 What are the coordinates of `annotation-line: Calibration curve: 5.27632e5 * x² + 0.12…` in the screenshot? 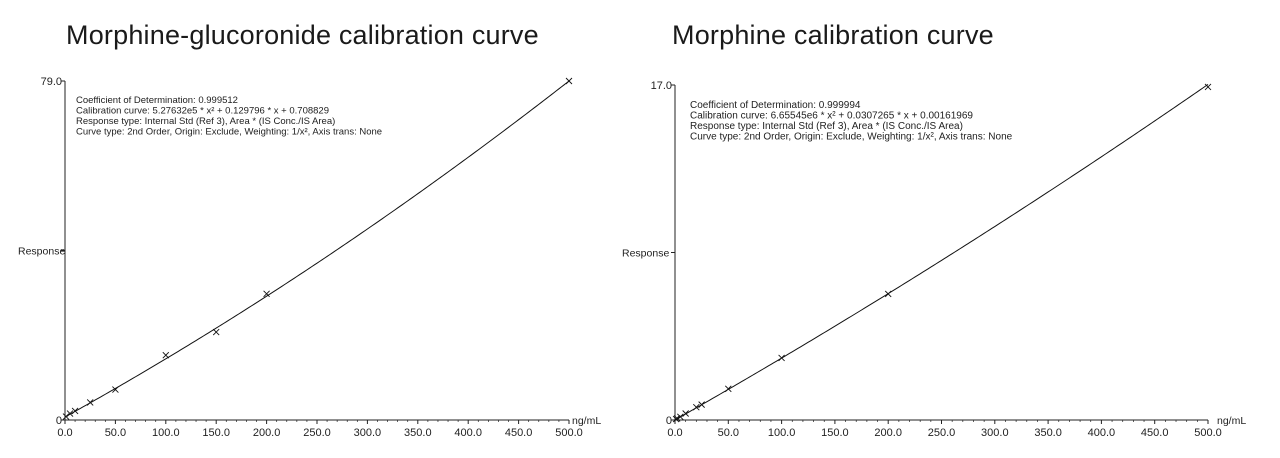 It's located at (202, 111).